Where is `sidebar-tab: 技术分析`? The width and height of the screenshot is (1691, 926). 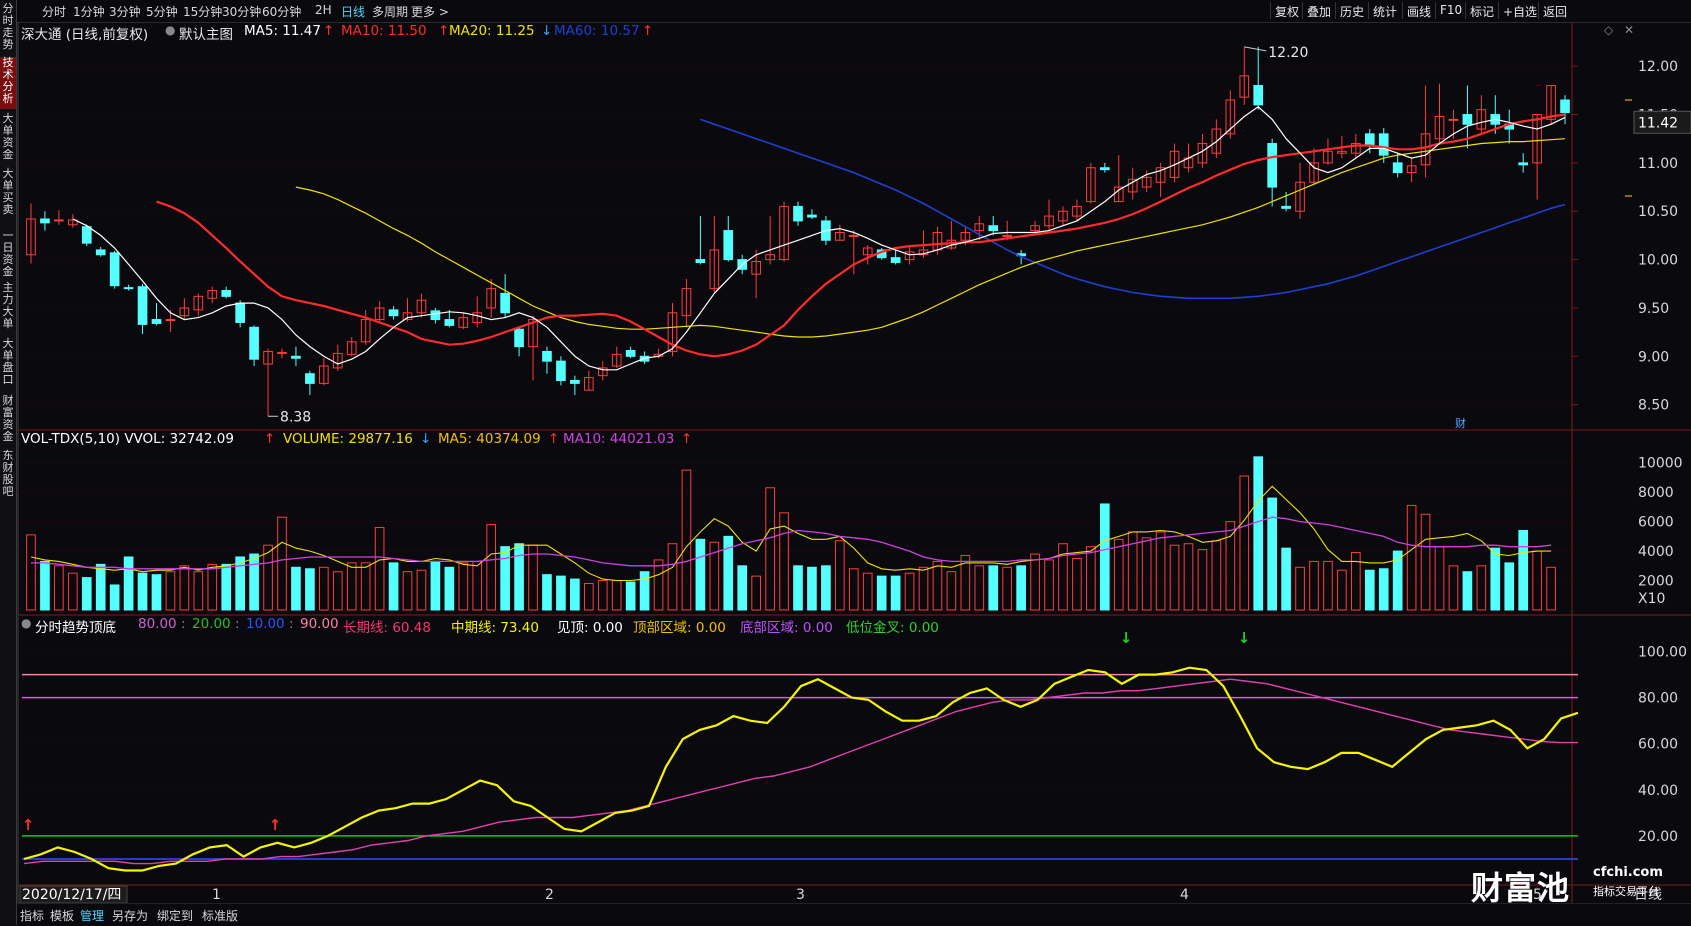
sidebar-tab: 技术分析 is located at coordinates (8, 83).